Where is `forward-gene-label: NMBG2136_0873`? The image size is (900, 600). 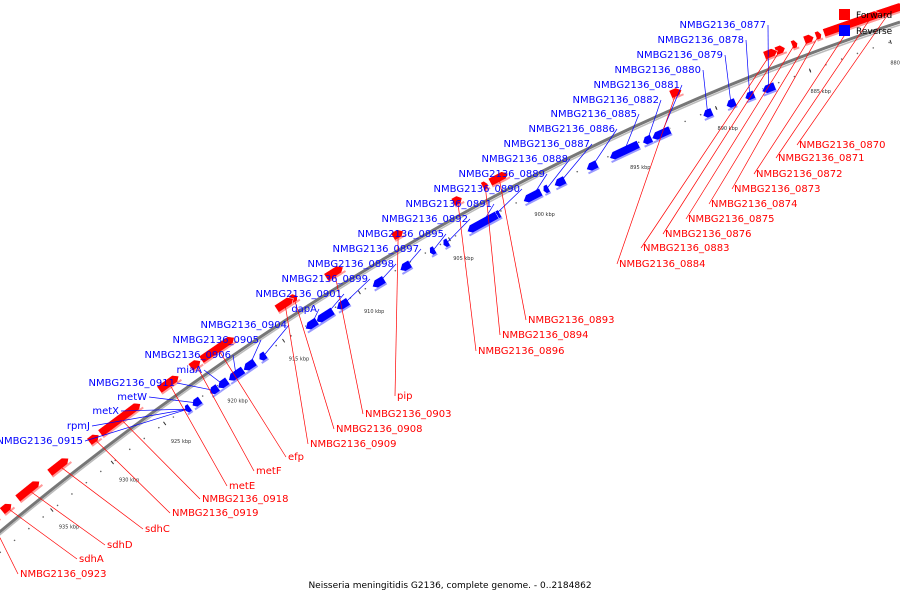
forward-gene-label: NMBG2136_0873 is located at coordinates (777, 189).